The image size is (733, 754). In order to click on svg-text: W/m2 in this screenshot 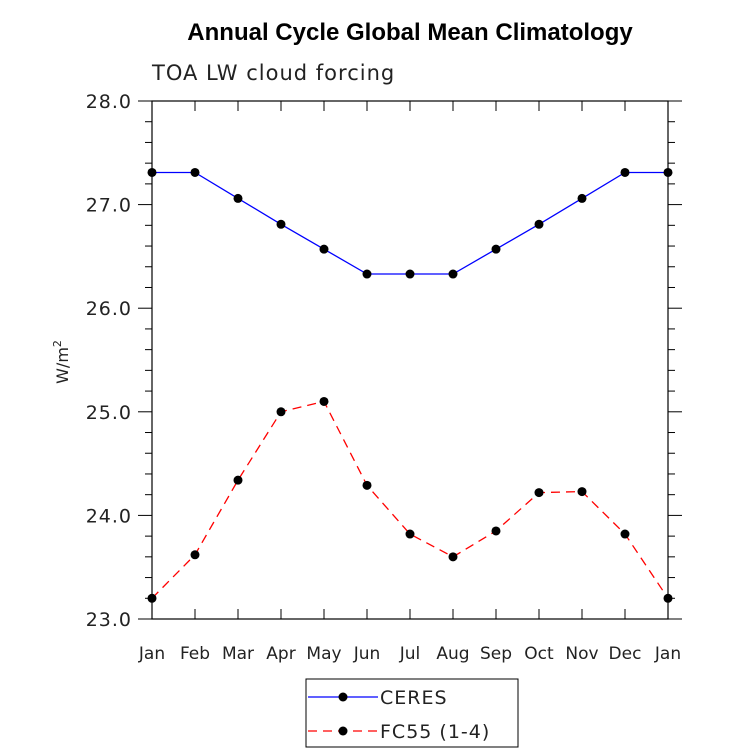, I will do `click(61, 362)`.